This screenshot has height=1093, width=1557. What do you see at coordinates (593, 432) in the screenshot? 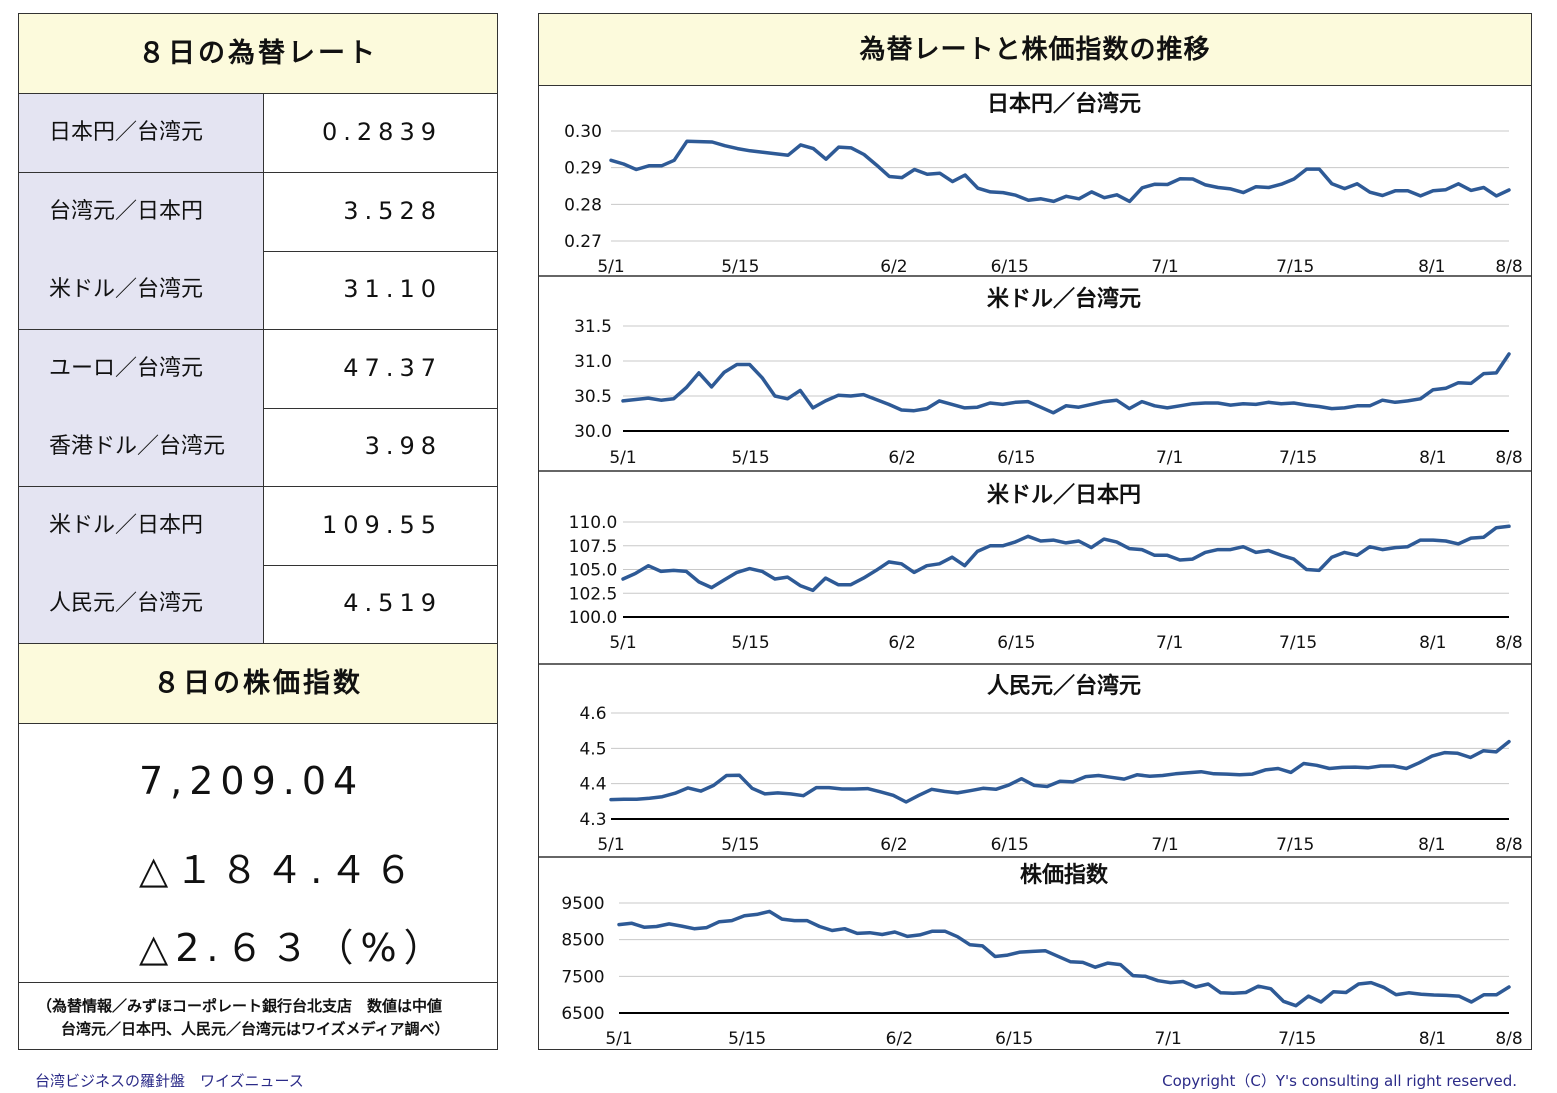
I see `y-tick-label: 30.0` at bounding box center [593, 432].